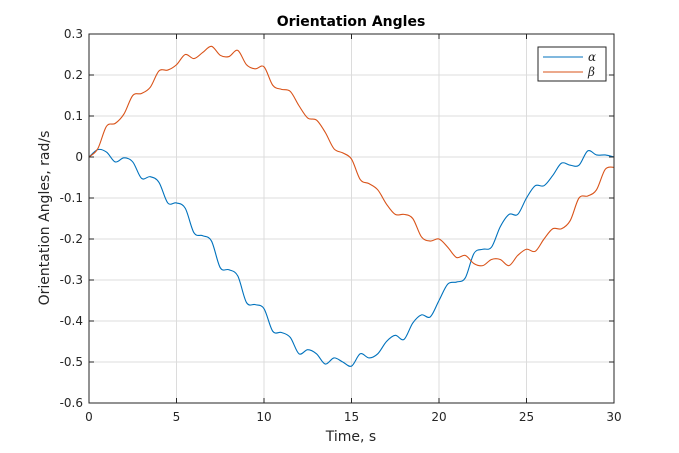  Describe the element at coordinates (73, 75) in the screenshot. I see `y-tick-label: 0.2` at that location.